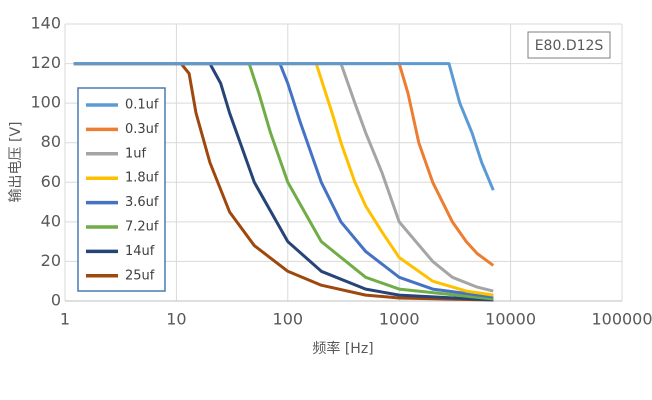  I want to click on legend-label: 0.3uf, so click(142, 129).